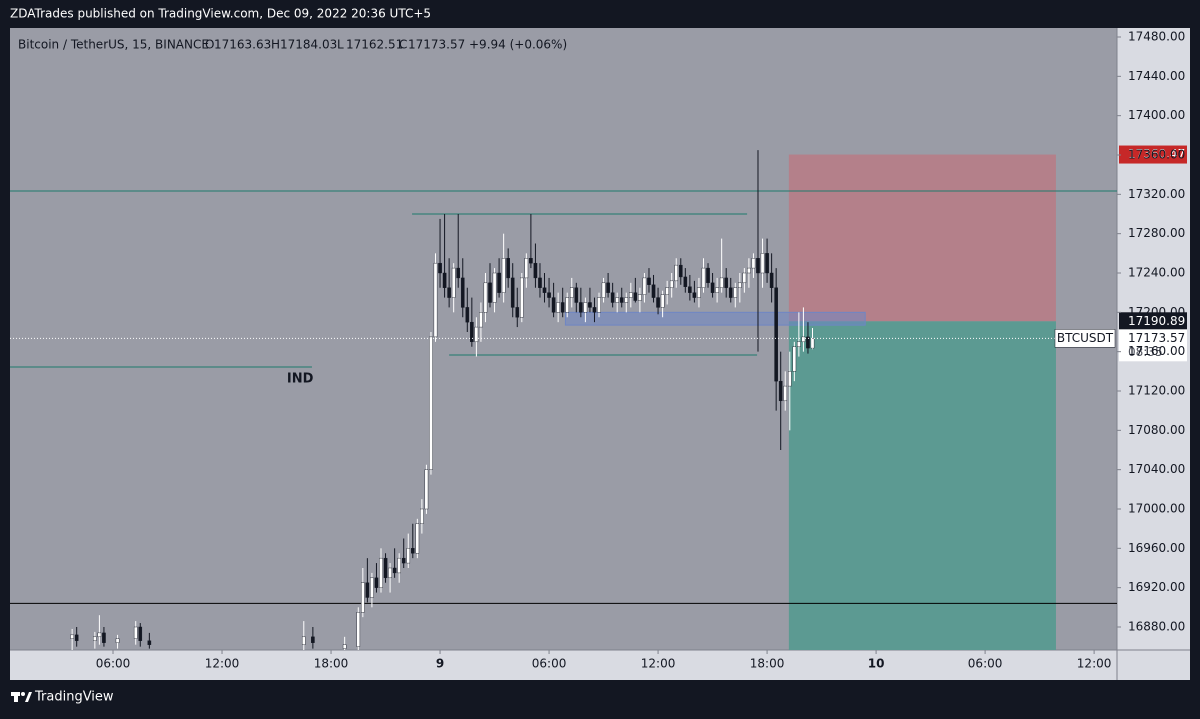  I want to click on annotation: IND, so click(300, 379).